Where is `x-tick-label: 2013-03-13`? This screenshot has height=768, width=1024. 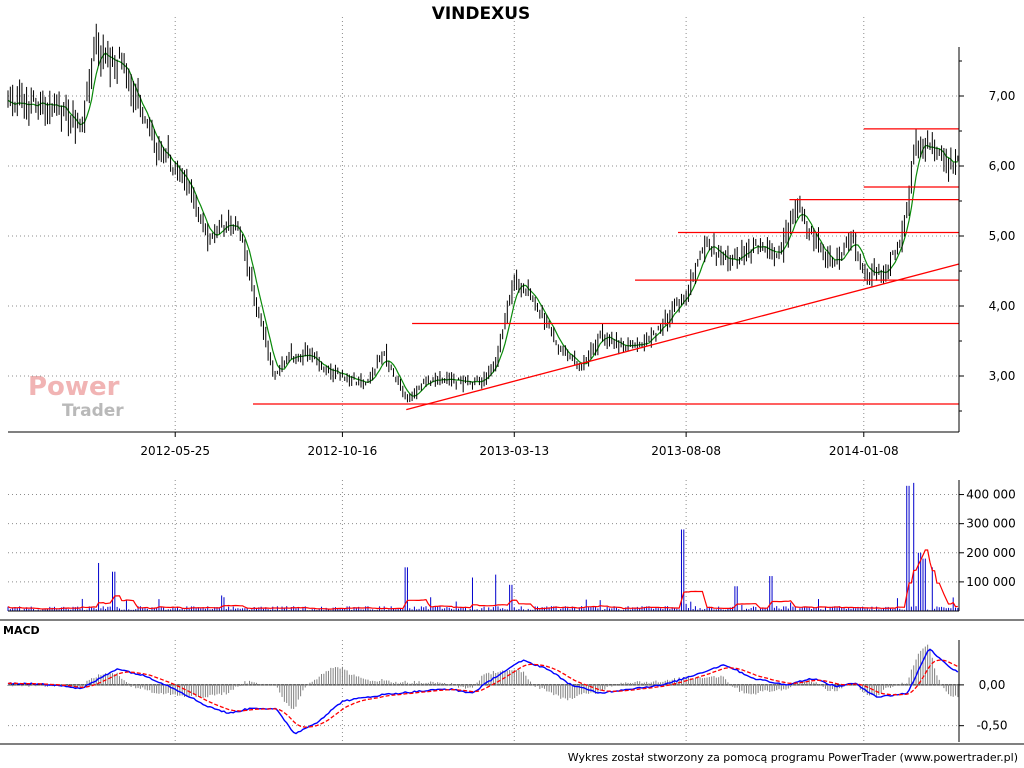 x-tick-label: 2013-03-13 is located at coordinates (514, 451).